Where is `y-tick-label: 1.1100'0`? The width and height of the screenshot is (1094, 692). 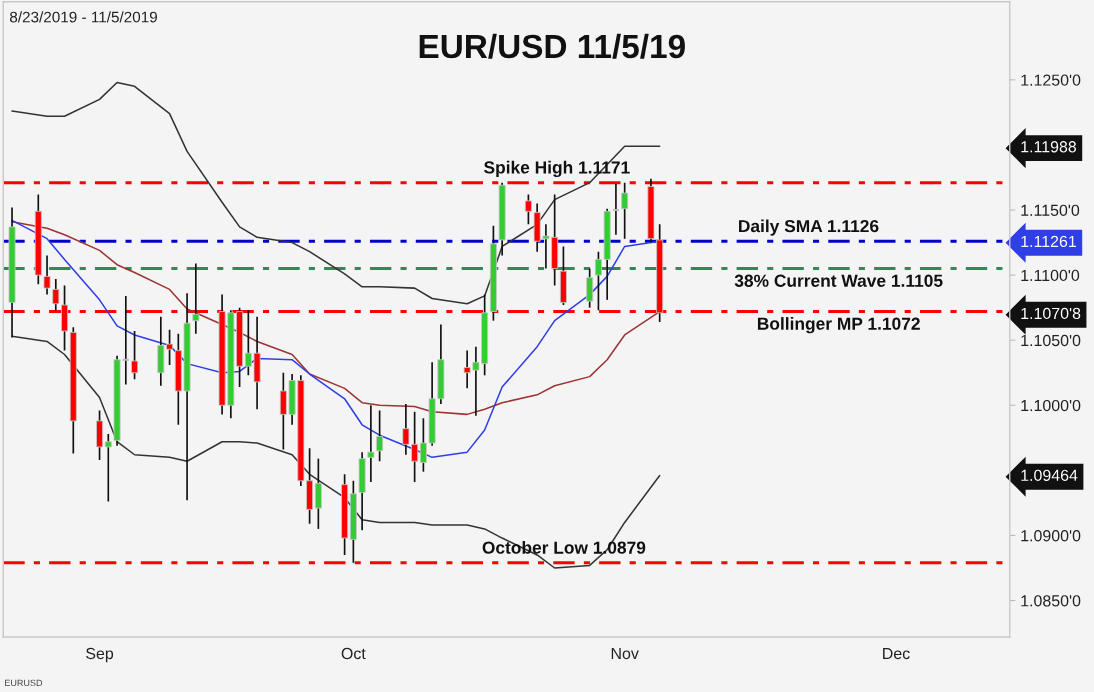
y-tick-label: 1.1100'0 is located at coordinates (1050, 275).